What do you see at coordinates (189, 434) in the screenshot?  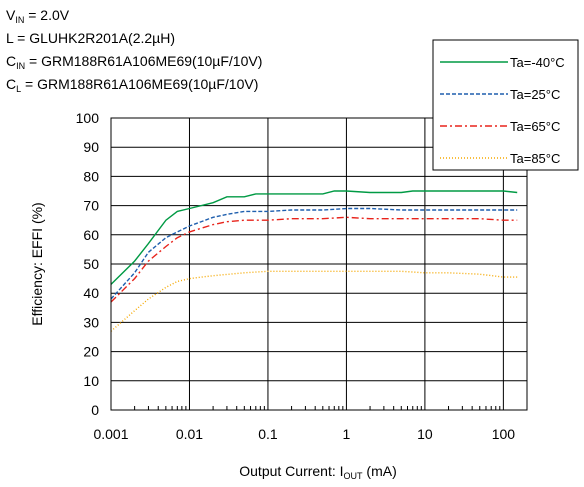 I see `x-tick-label: 0.01` at bounding box center [189, 434].